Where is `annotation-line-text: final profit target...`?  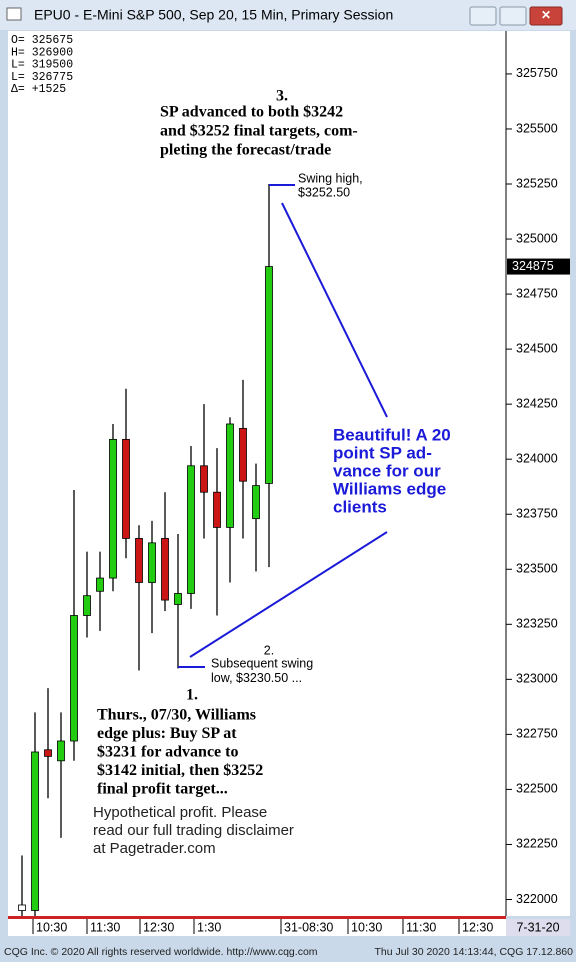 annotation-line-text: final profit target... is located at coordinates (162, 789).